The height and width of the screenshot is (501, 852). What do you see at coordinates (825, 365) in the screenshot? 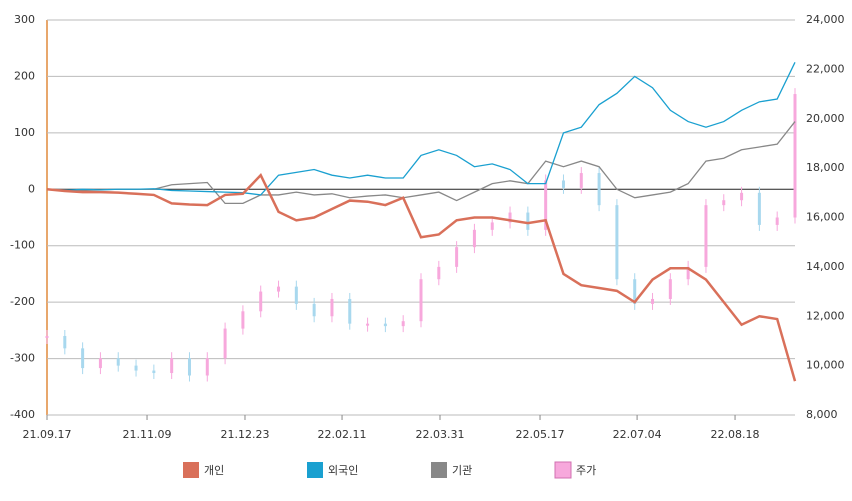
I see `y2-tick-label: 10,000` at bounding box center [825, 365].